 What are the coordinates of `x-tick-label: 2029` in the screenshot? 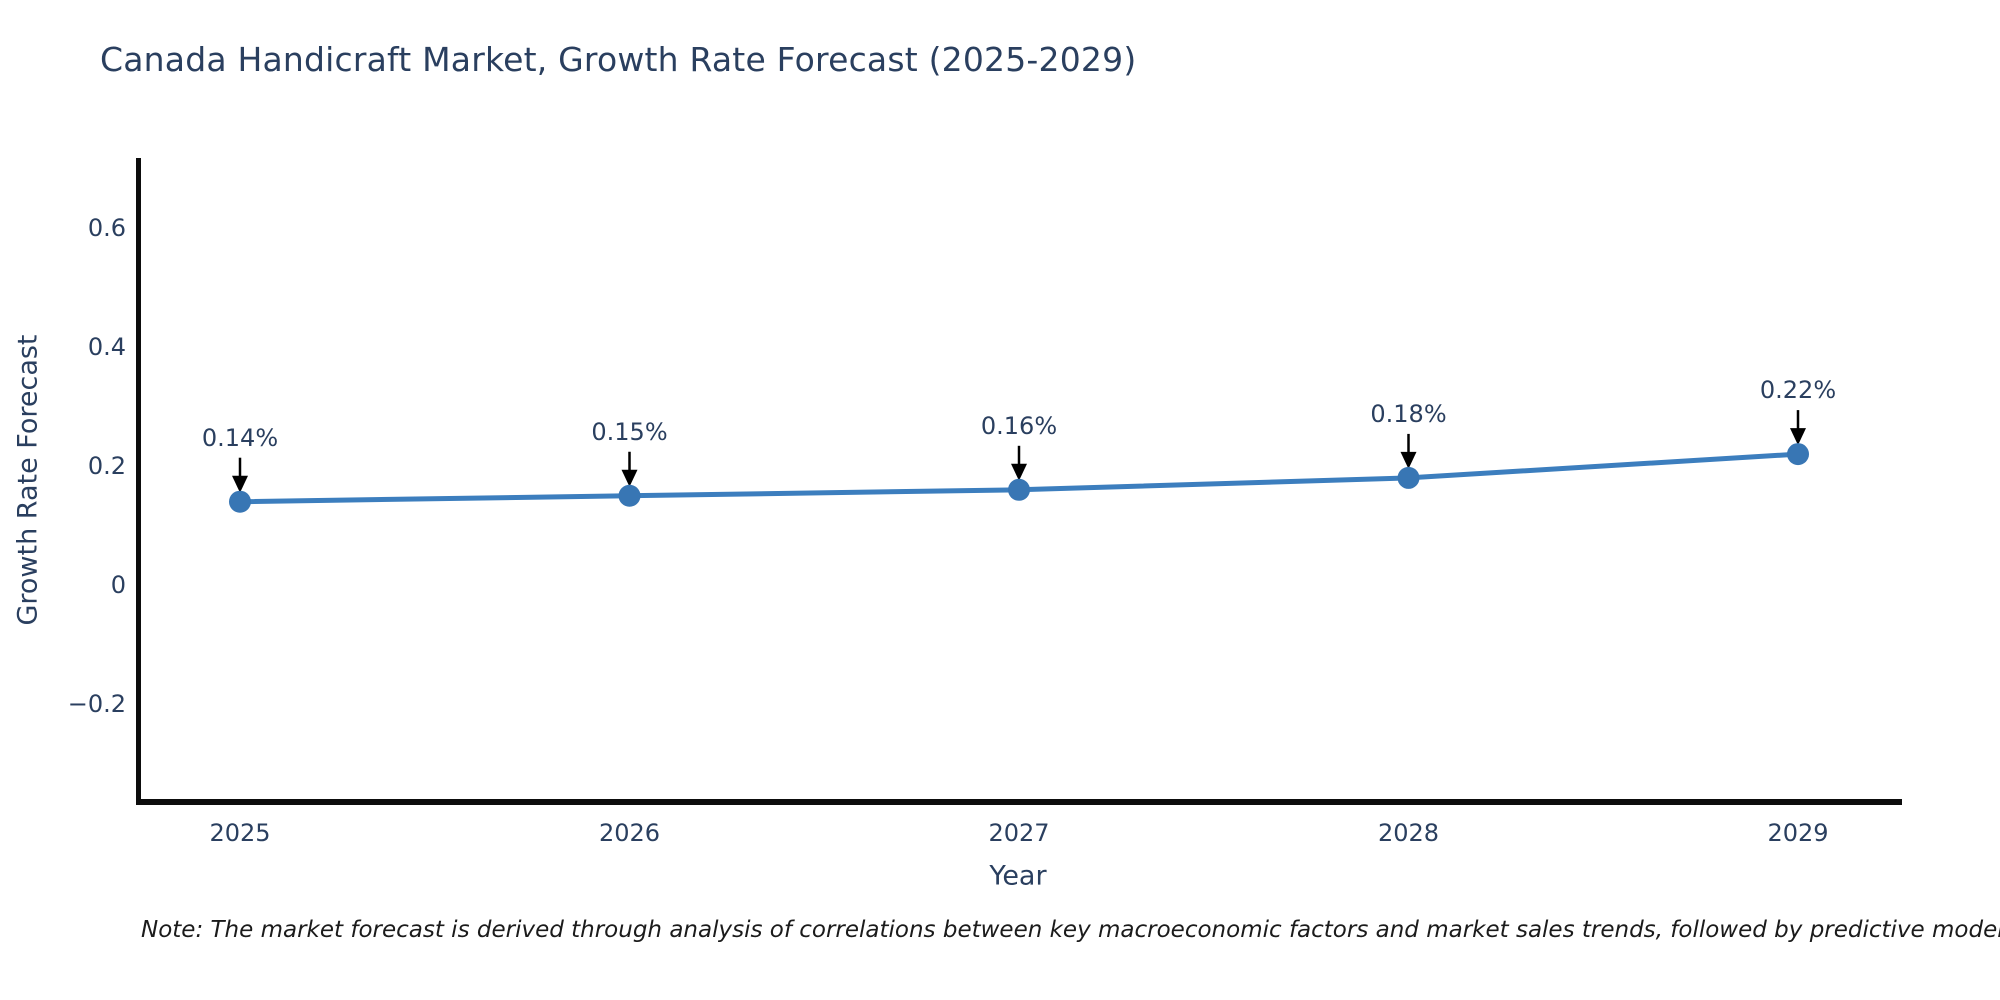 It's located at (1798, 833).